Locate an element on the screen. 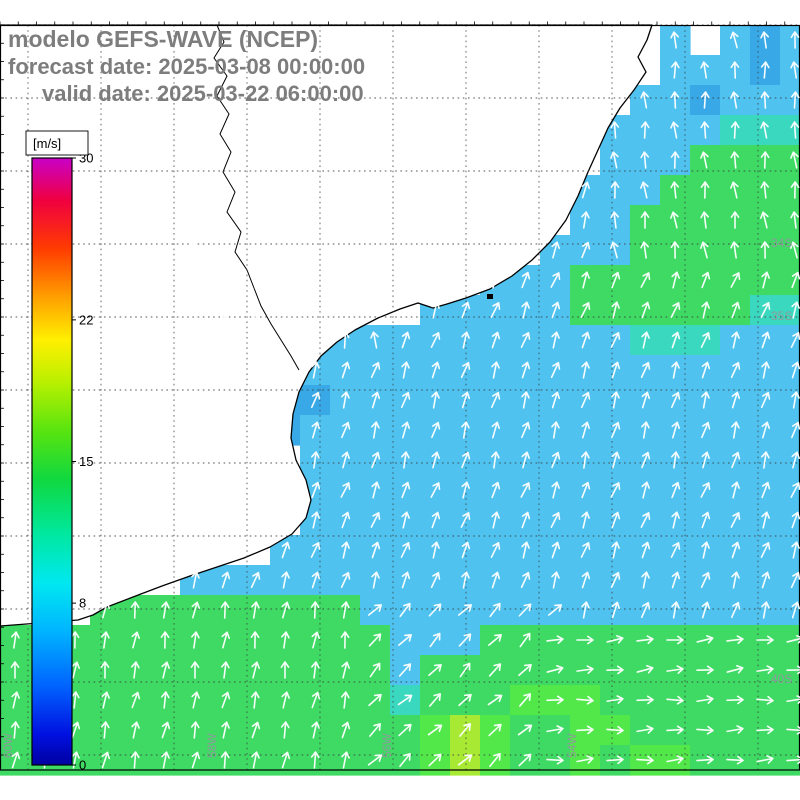 The width and height of the screenshot is (800, 800). colorbar-unit-box is located at coordinates (57, 143).